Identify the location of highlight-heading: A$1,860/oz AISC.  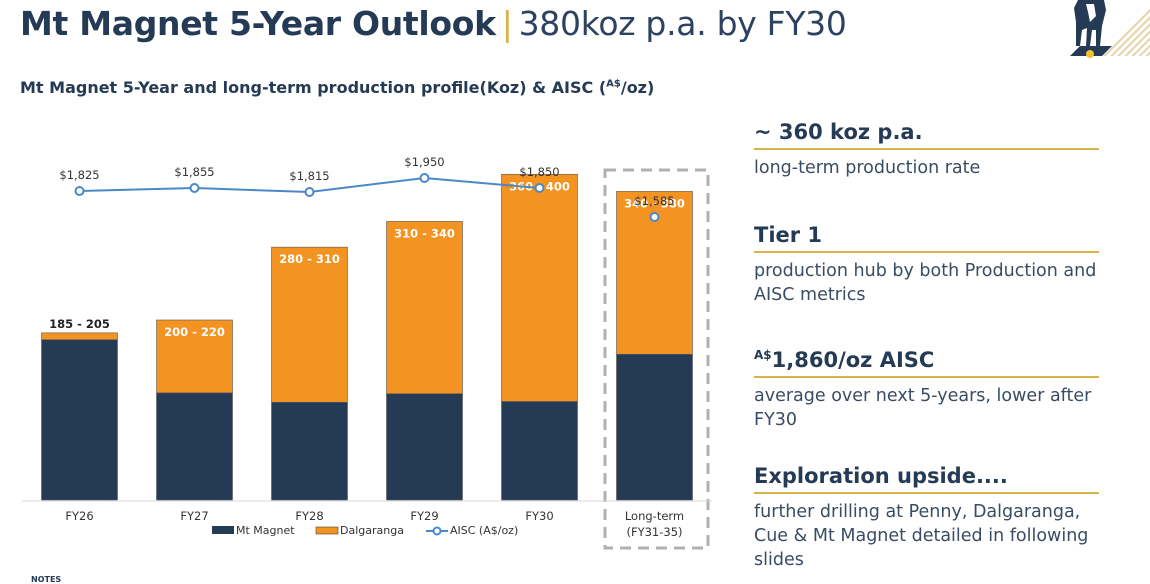
(926, 363).